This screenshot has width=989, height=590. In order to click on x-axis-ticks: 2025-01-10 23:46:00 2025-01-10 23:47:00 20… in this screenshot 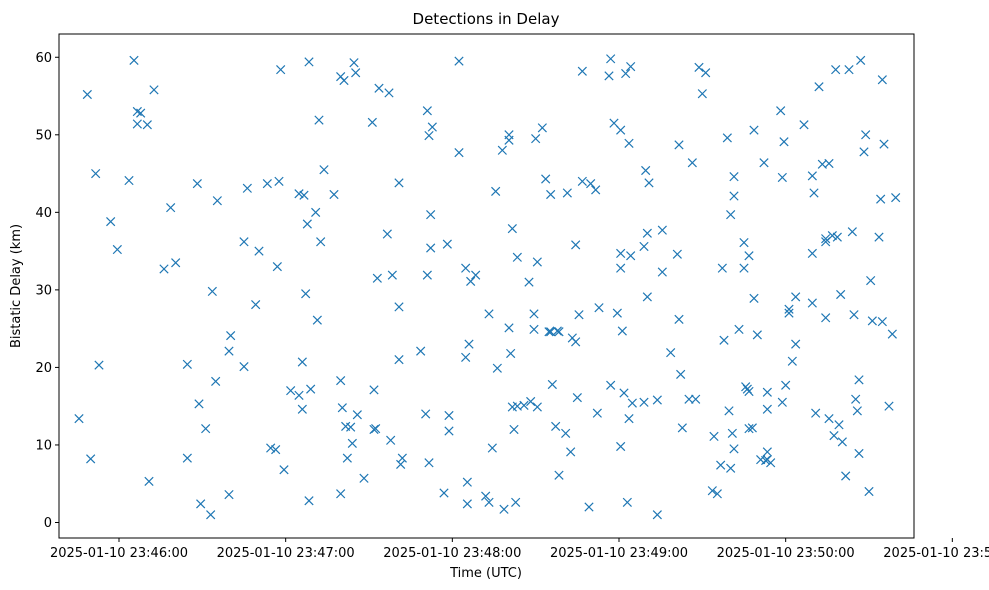, I will do `click(519, 549)`.